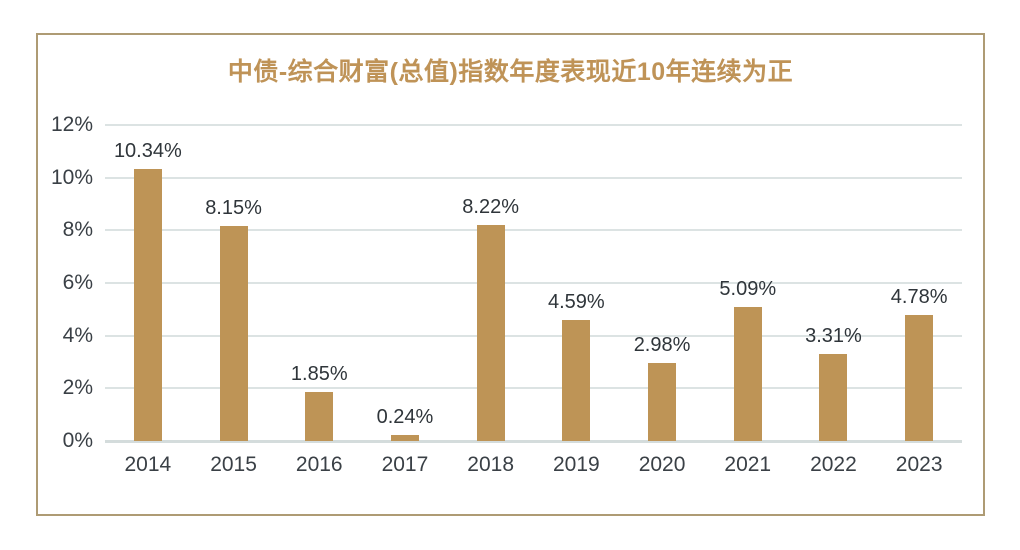 This screenshot has width=1020, height=550. I want to click on y-axis-tick-label: 4%, so click(77, 335).